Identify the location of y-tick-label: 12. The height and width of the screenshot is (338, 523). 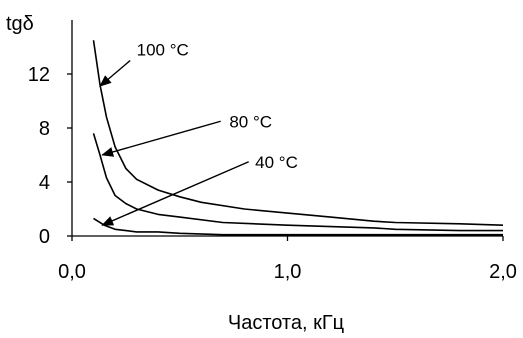
(39, 75).